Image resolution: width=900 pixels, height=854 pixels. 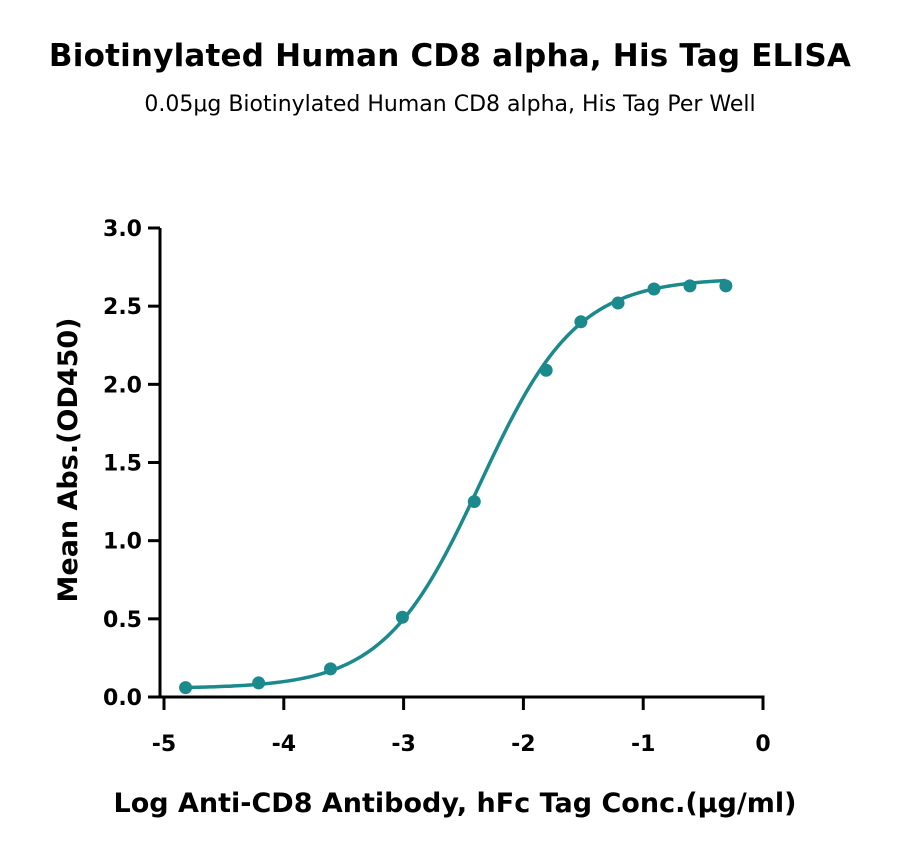 What do you see at coordinates (164, 744) in the screenshot?
I see `x-tick-label: -5` at bounding box center [164, 744].